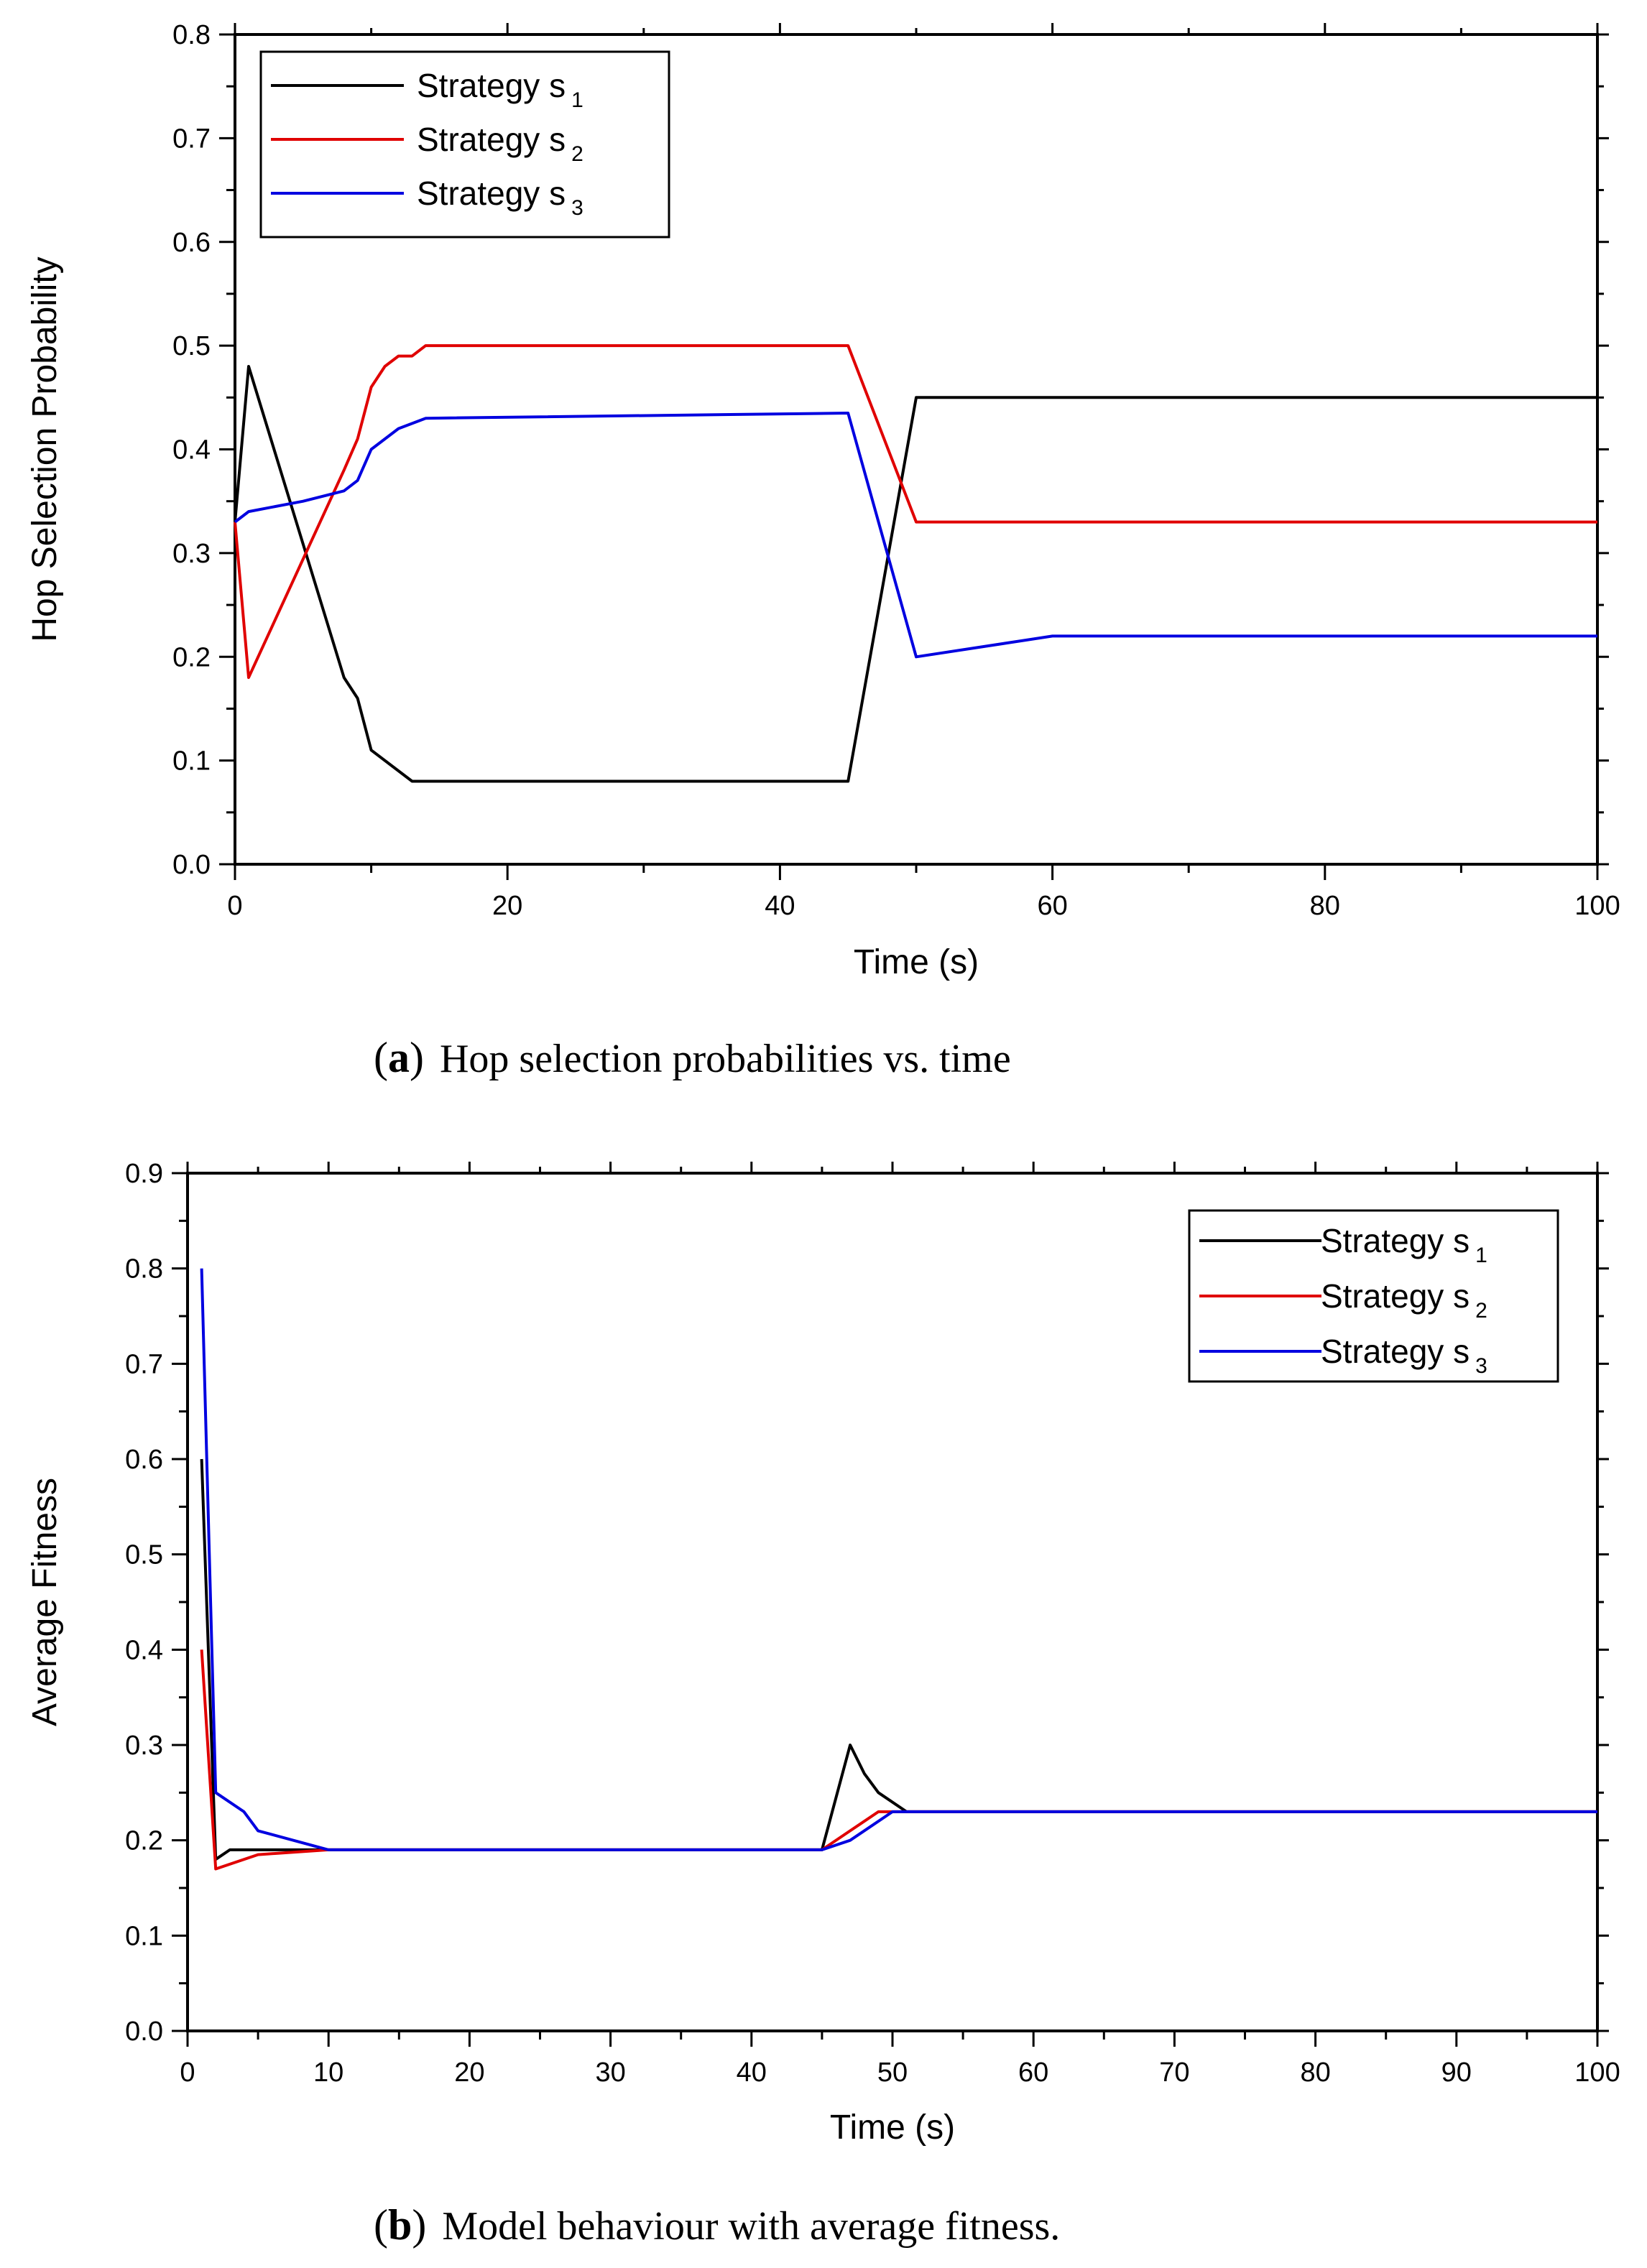 This screenshot has height=2268, width=1647. I want to click on chart-b-ytick-label: 0.4, so click(144, 1650).